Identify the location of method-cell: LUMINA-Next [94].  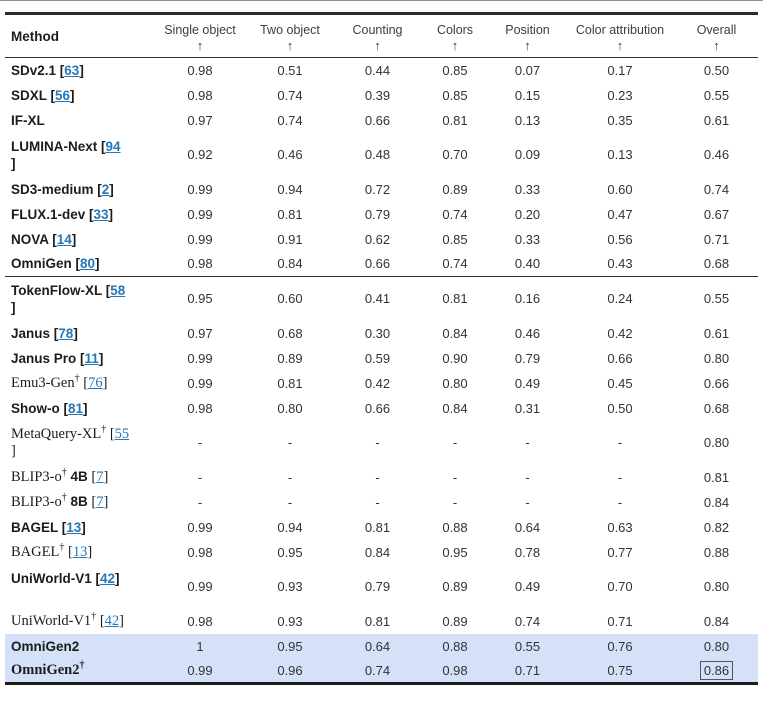
(66, 154).